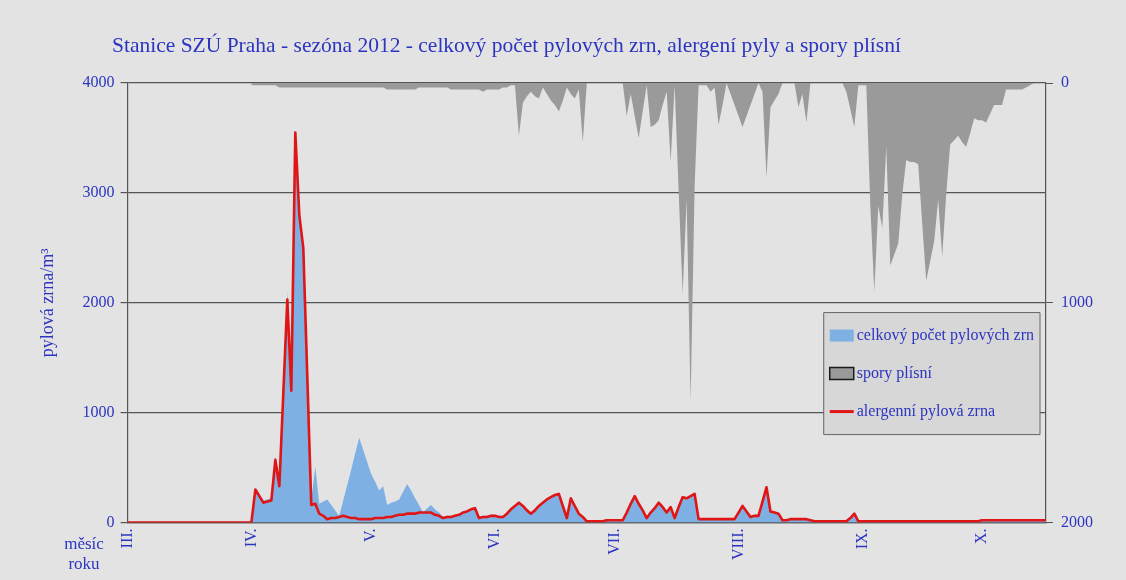 Image resolution: width=1126 pixels, height=580 pixels. Describe the element at coordinates (506, 45) in the screenshot. I see `chart-title: Stanice SZÚ Praha - sezóna 2012 - celkový počet pylových zrn, alergení pyly a spory plísní` at that location.